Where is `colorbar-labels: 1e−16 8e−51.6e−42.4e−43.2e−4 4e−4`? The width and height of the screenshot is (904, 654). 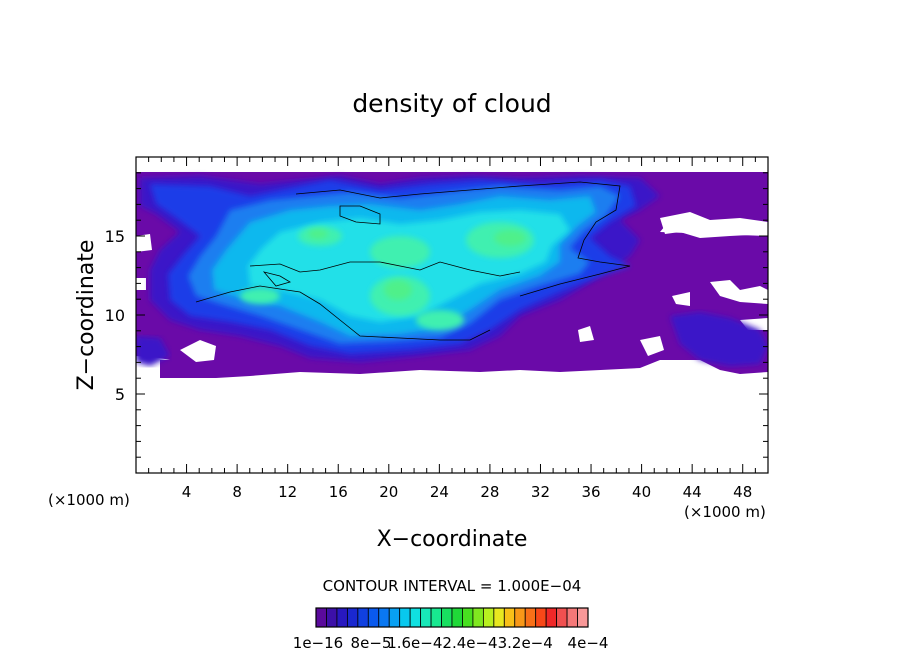 colorbar-labels: 1e−16 8e−51.6e−42.4e−43.2e−4 4e−4 is located at coordinates (451, 643).